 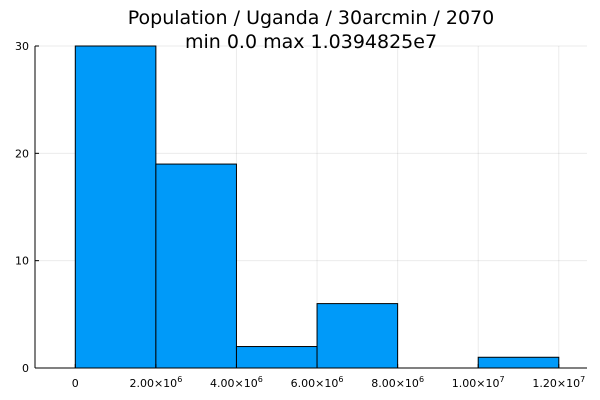 I want to click on chart-title: Population / Uganda / 30arcmin / 2070, so click(x=311, y=18).